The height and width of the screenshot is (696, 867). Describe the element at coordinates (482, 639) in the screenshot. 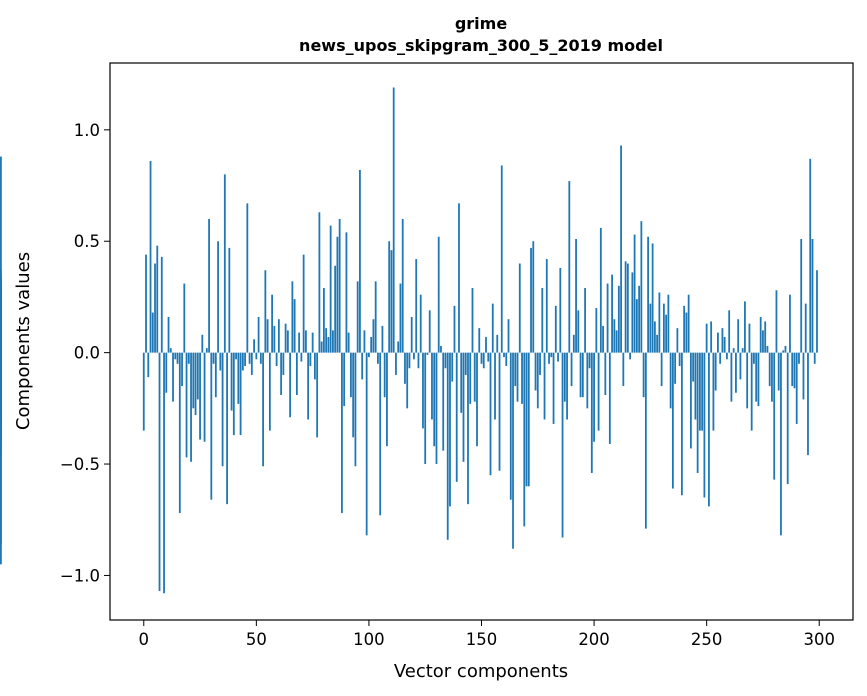

I see `x-tick-label: 150` at that location.